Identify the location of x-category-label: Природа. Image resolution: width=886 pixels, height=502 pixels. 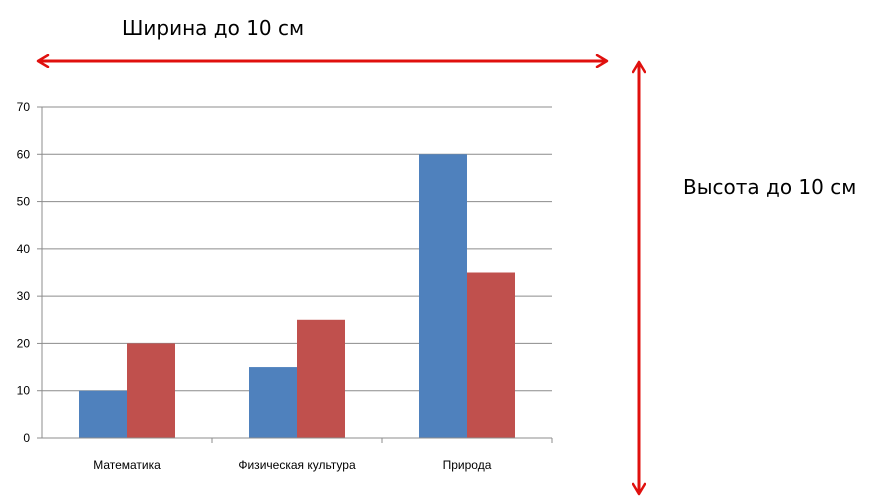
(467, 465).